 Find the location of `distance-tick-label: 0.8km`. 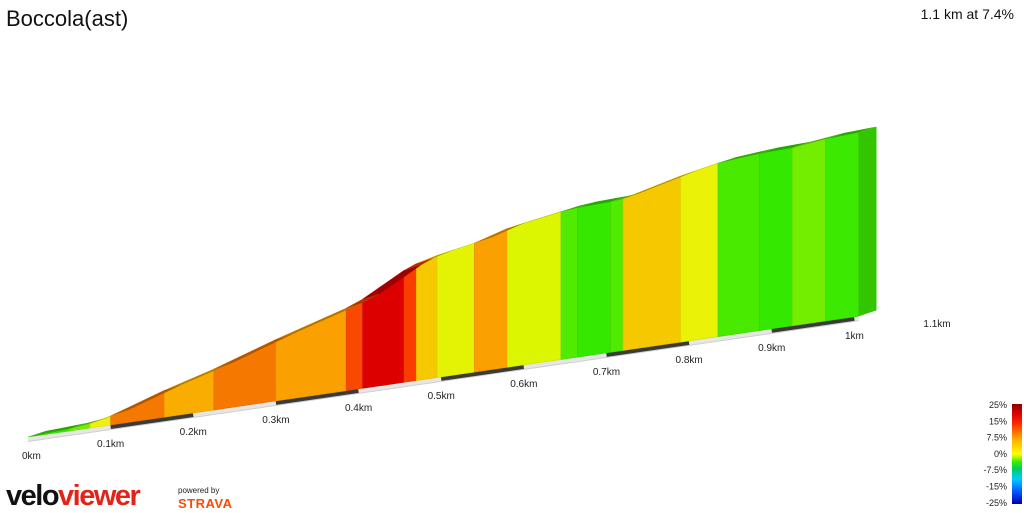

distance-tick-label: 0.8km is located at coordinates (688, 360).